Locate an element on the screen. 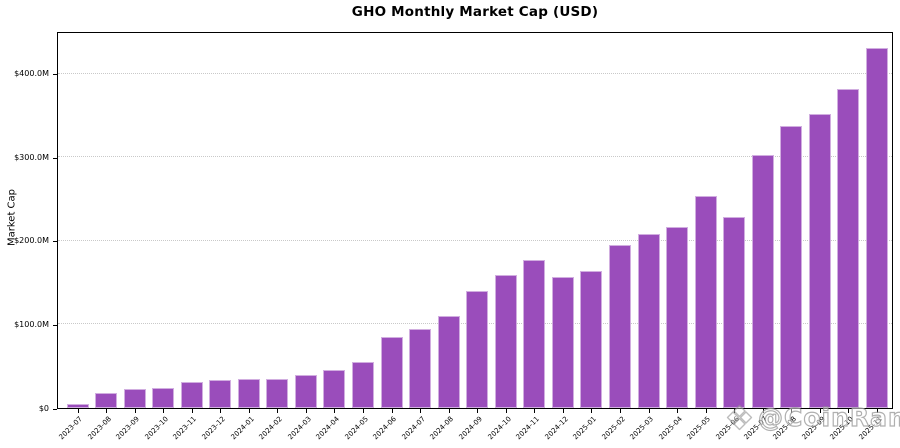 The image size is (900, 448). x-tick-label-2024-10: 2024-10 is located at coordinates (499, 428).